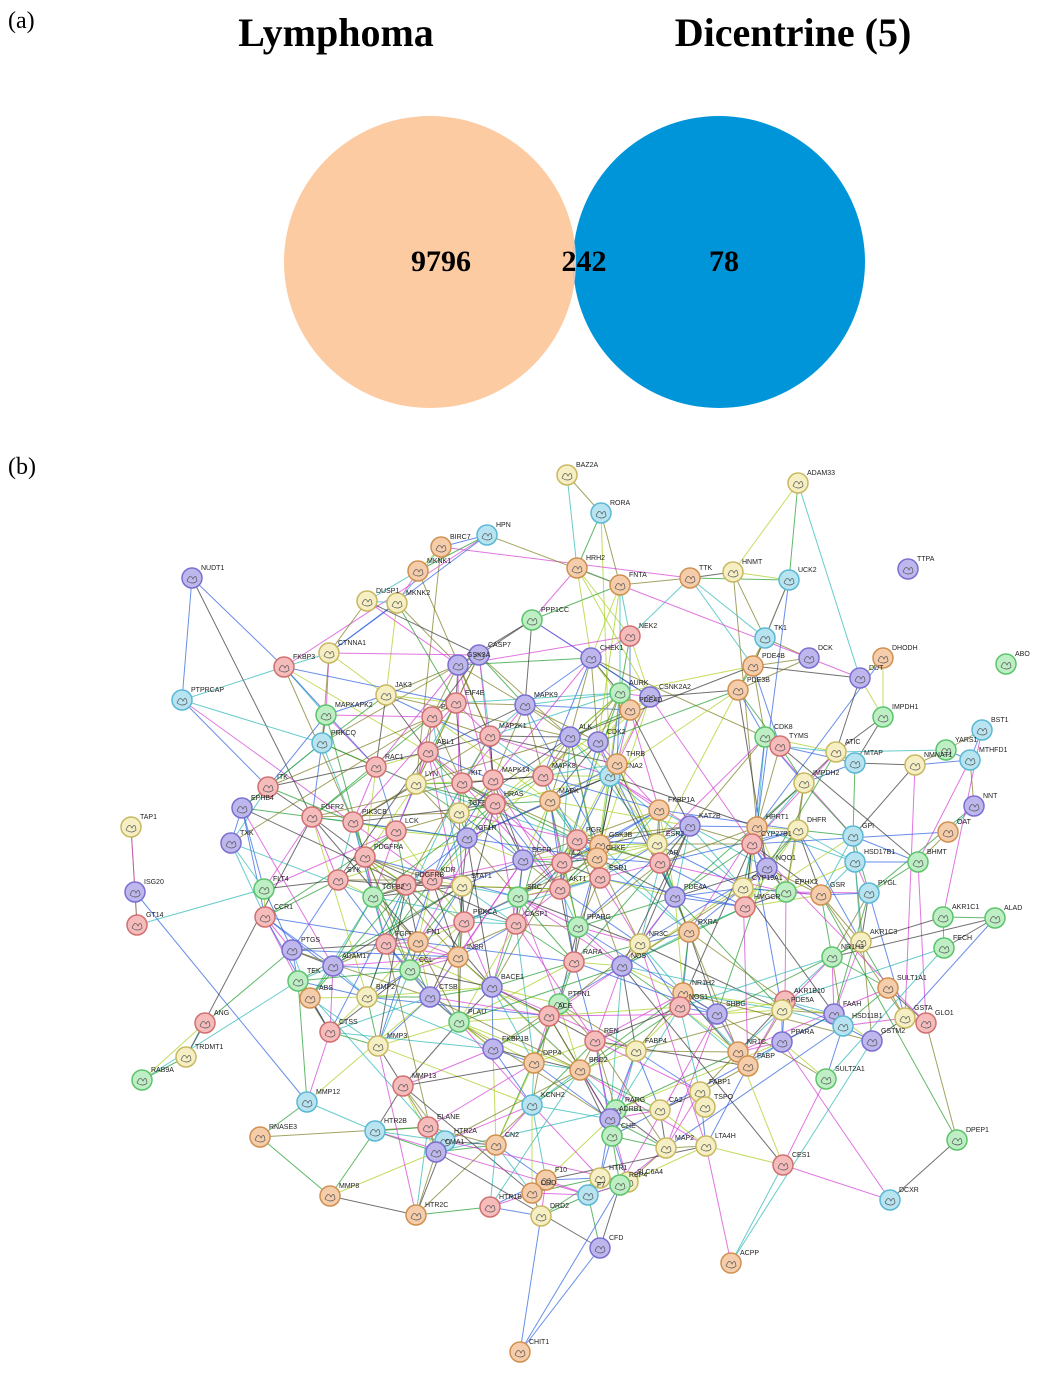 The width and height of the screenshot is (1044, 1378). I want to click on node-label: ITK, so click(282, 777).